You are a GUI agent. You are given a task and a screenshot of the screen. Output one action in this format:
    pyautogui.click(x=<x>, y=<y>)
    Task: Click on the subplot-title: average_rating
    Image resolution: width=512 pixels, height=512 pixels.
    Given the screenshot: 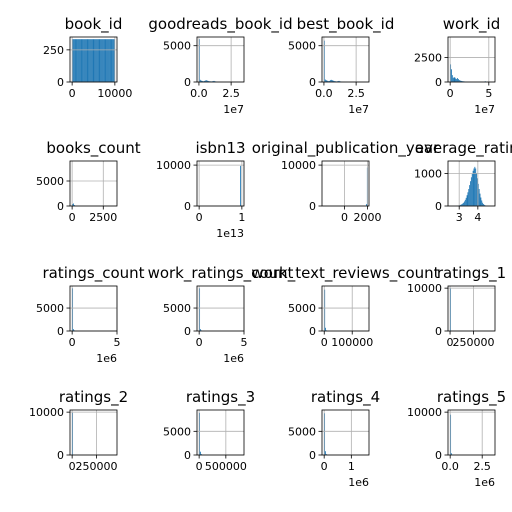 What is the action you would take?
    pyautogui.click(x=463, y=148)
    